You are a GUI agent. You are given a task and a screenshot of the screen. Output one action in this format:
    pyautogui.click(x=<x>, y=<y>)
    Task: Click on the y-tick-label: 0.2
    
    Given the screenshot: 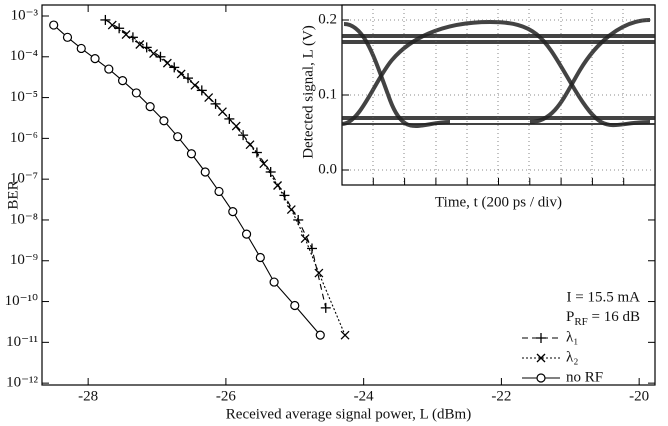 What is the action you would take?
    pyautogui.click(x=327, y=19)
    